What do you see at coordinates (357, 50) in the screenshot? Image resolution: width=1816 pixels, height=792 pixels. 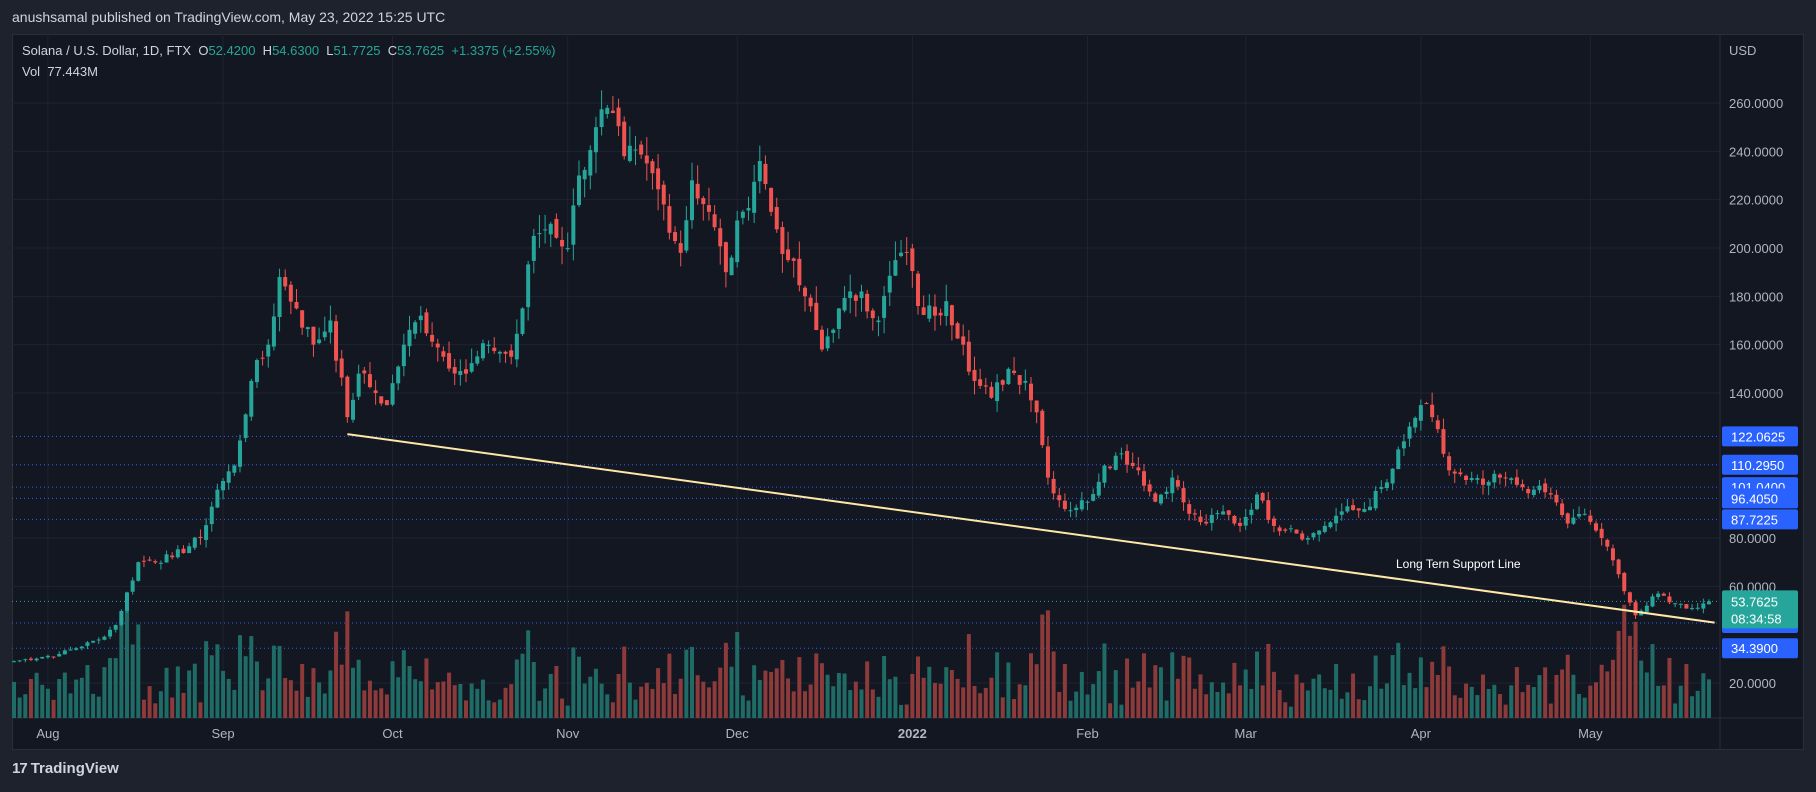 I see `low-value: 51.7725` at bounding box center [357, 50].